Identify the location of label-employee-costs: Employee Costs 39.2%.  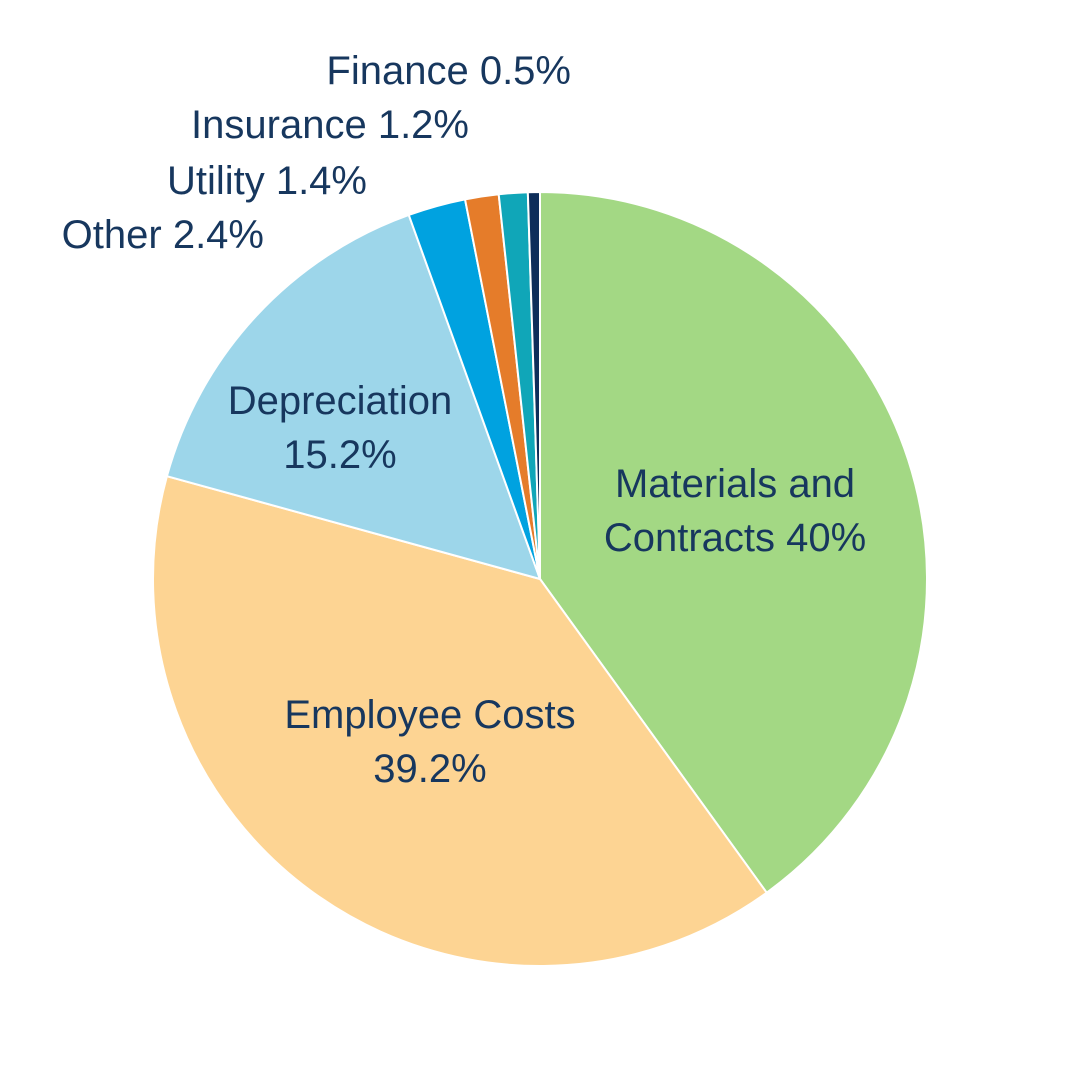
(429, 742).